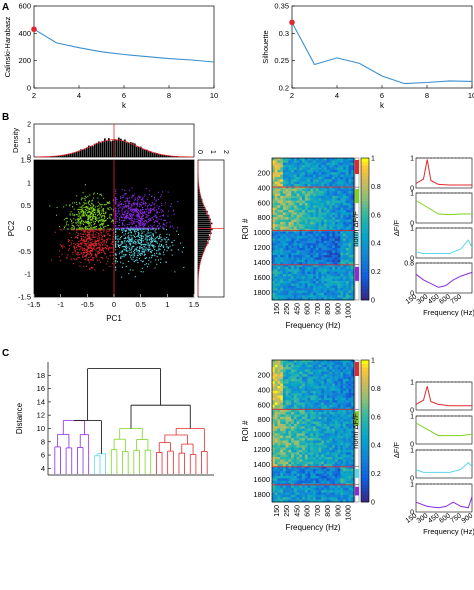 The width and height of the screenshot is (474, 590). Describe the element at coordinates (444, 246) in the screenshot. I see `profile-line` at that location.